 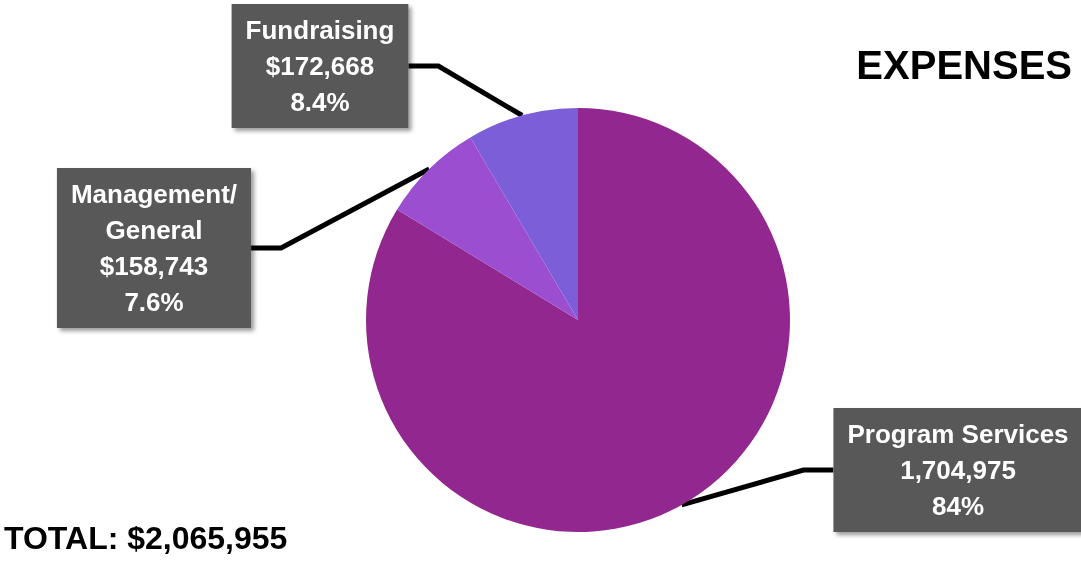 I want to click on slice-label: Program Services, so click(x=958, y=434).